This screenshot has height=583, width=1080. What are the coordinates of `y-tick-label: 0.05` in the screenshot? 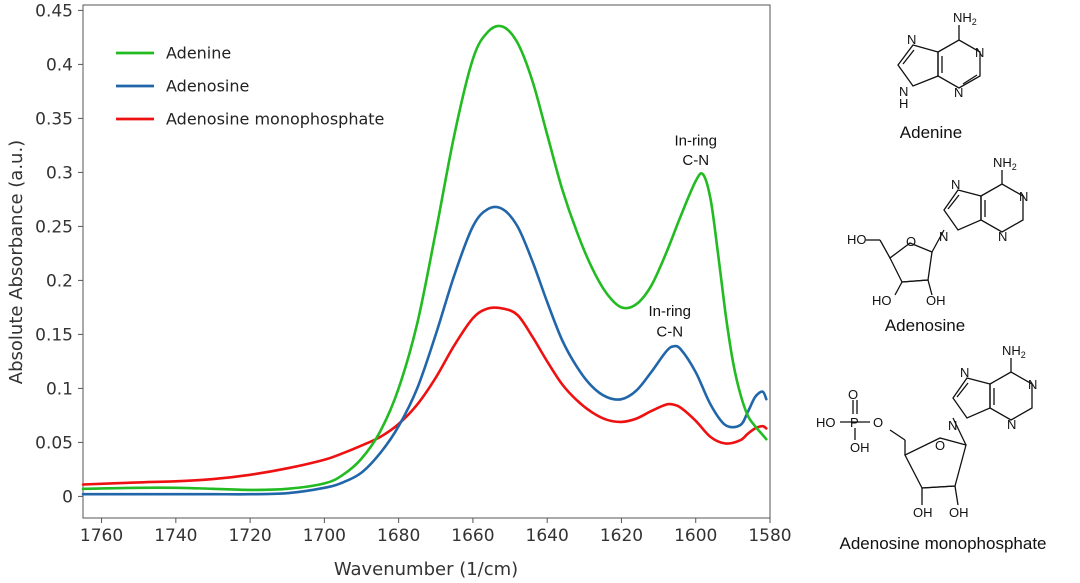 It's located at (54, 443).